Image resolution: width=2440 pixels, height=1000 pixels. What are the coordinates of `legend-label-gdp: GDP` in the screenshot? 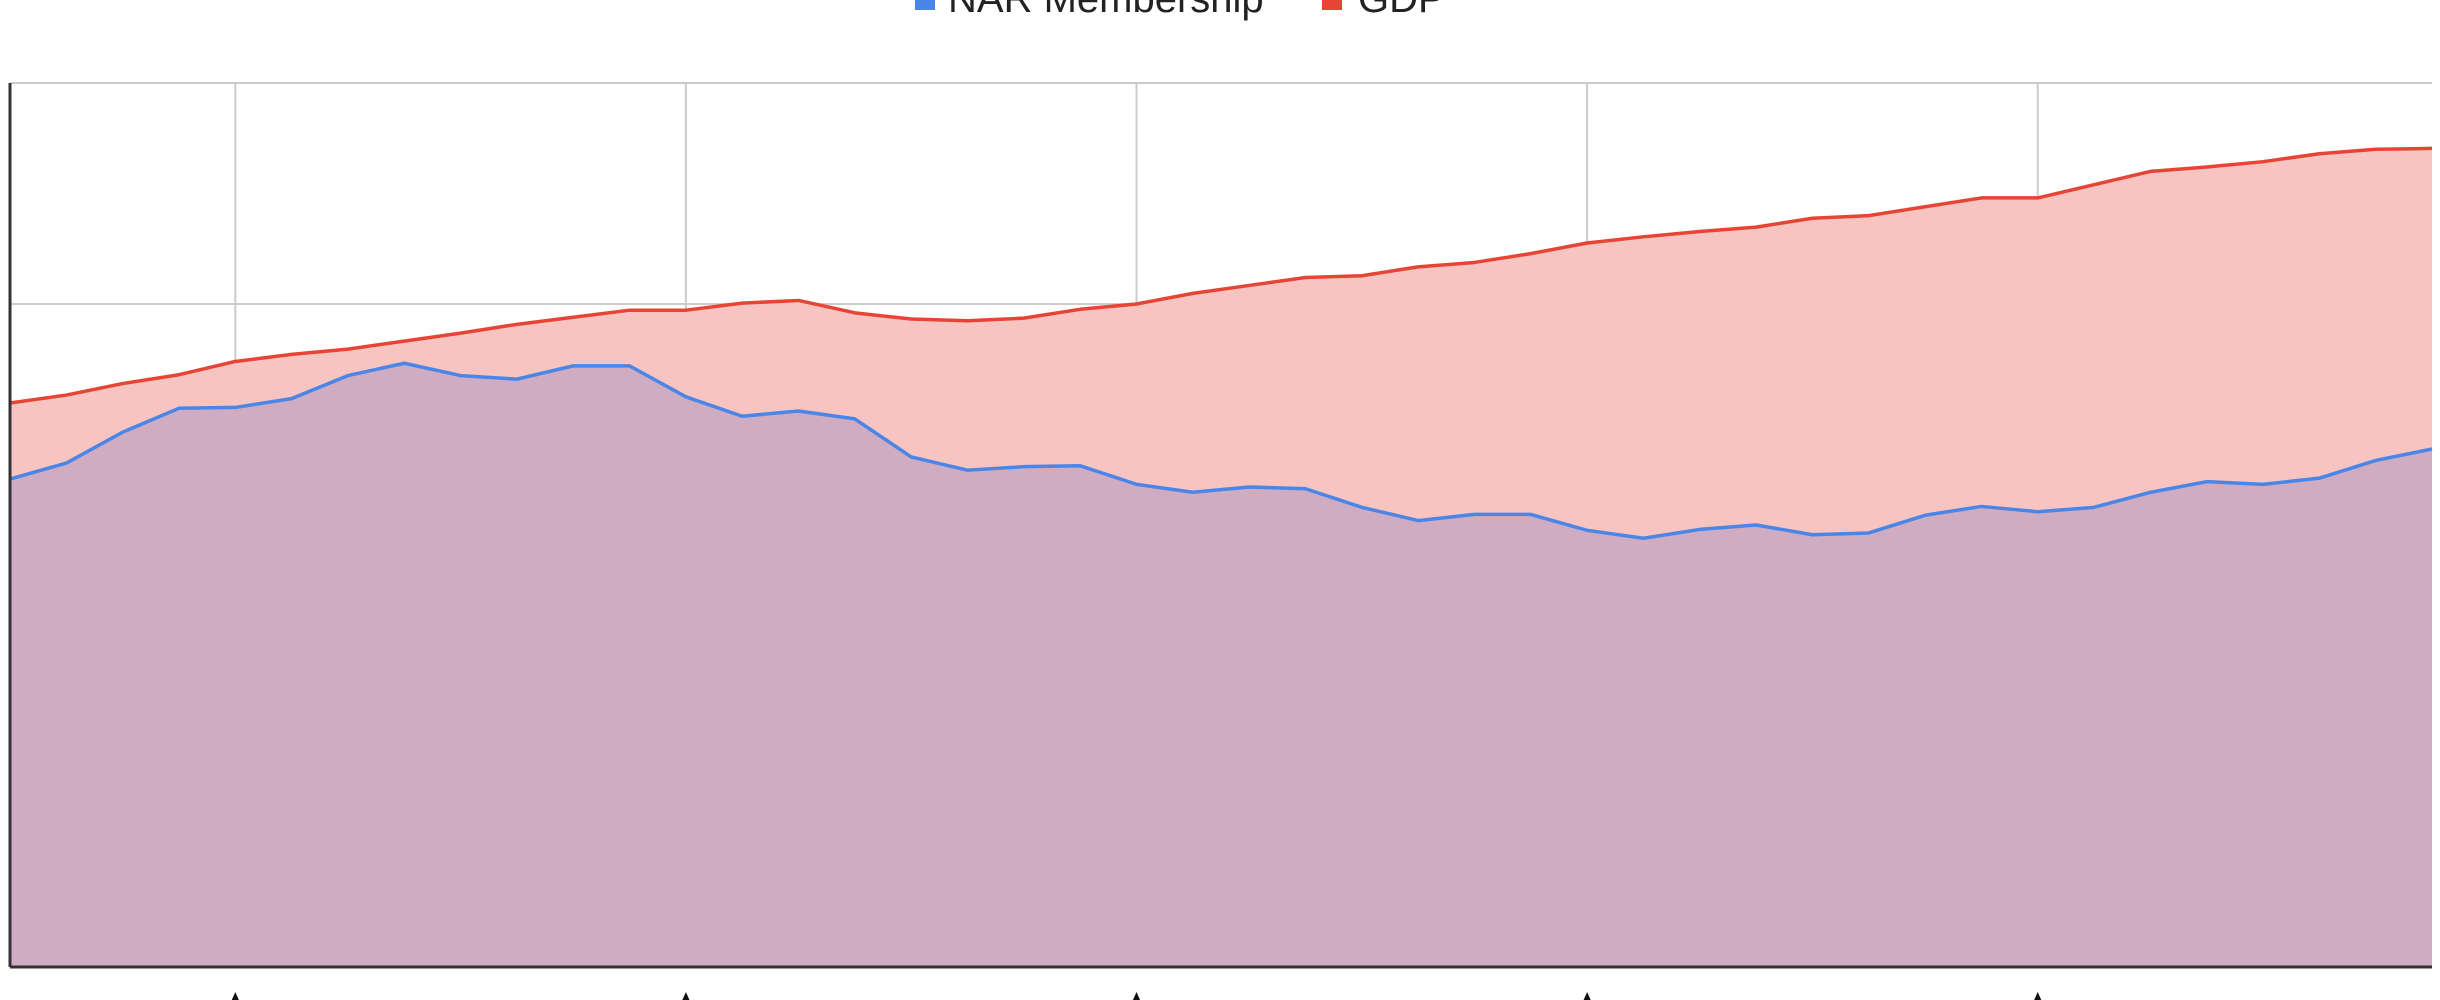 It's located at (1401, 10).